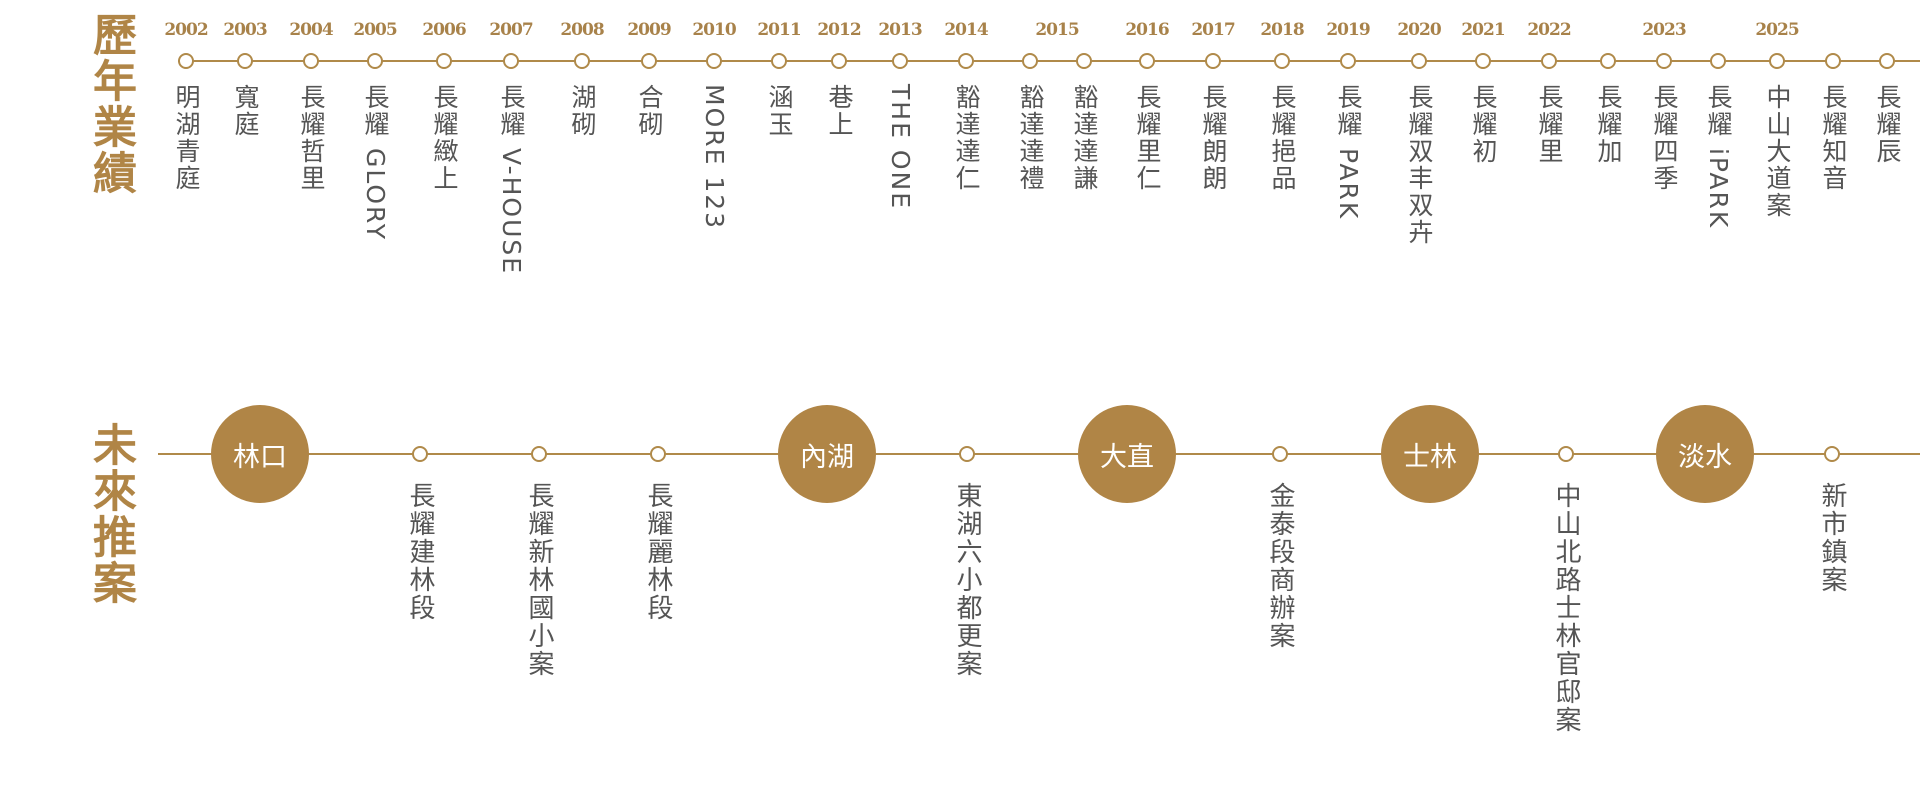 The width and height of the screenshot is (1920, 800). What do you see at coordinates (1348, 152) in the screenshot?
I see `project-label: 長耀 PARK` at bounding box center [1348, 152].